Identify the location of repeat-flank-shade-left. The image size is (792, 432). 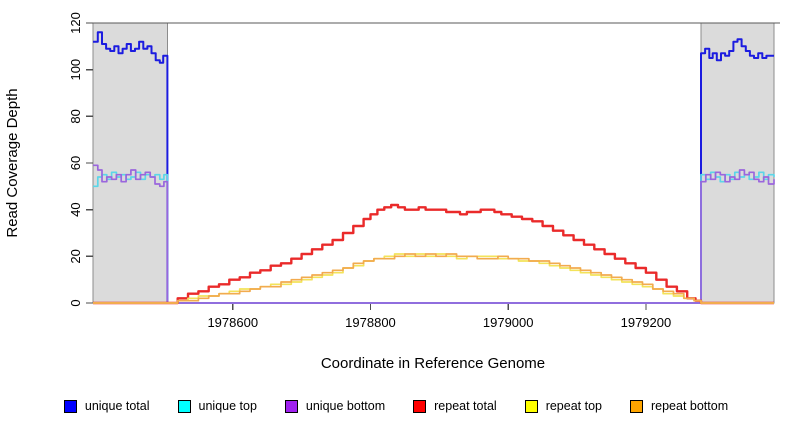
(130, 163).